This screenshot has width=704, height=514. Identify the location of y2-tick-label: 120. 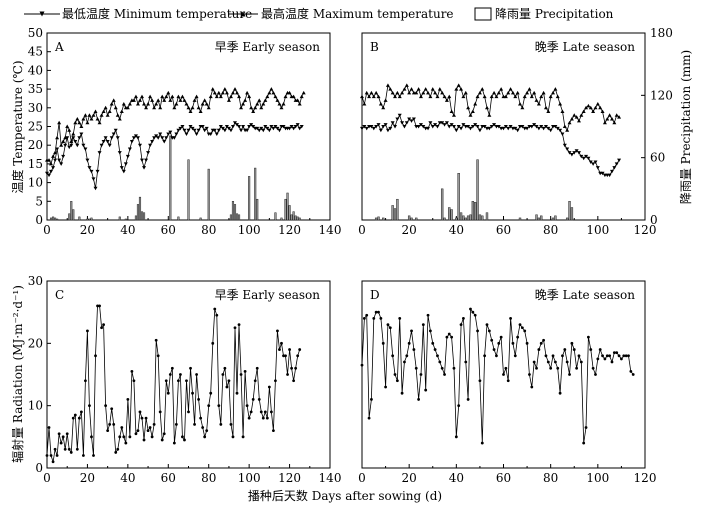
(661, 95).